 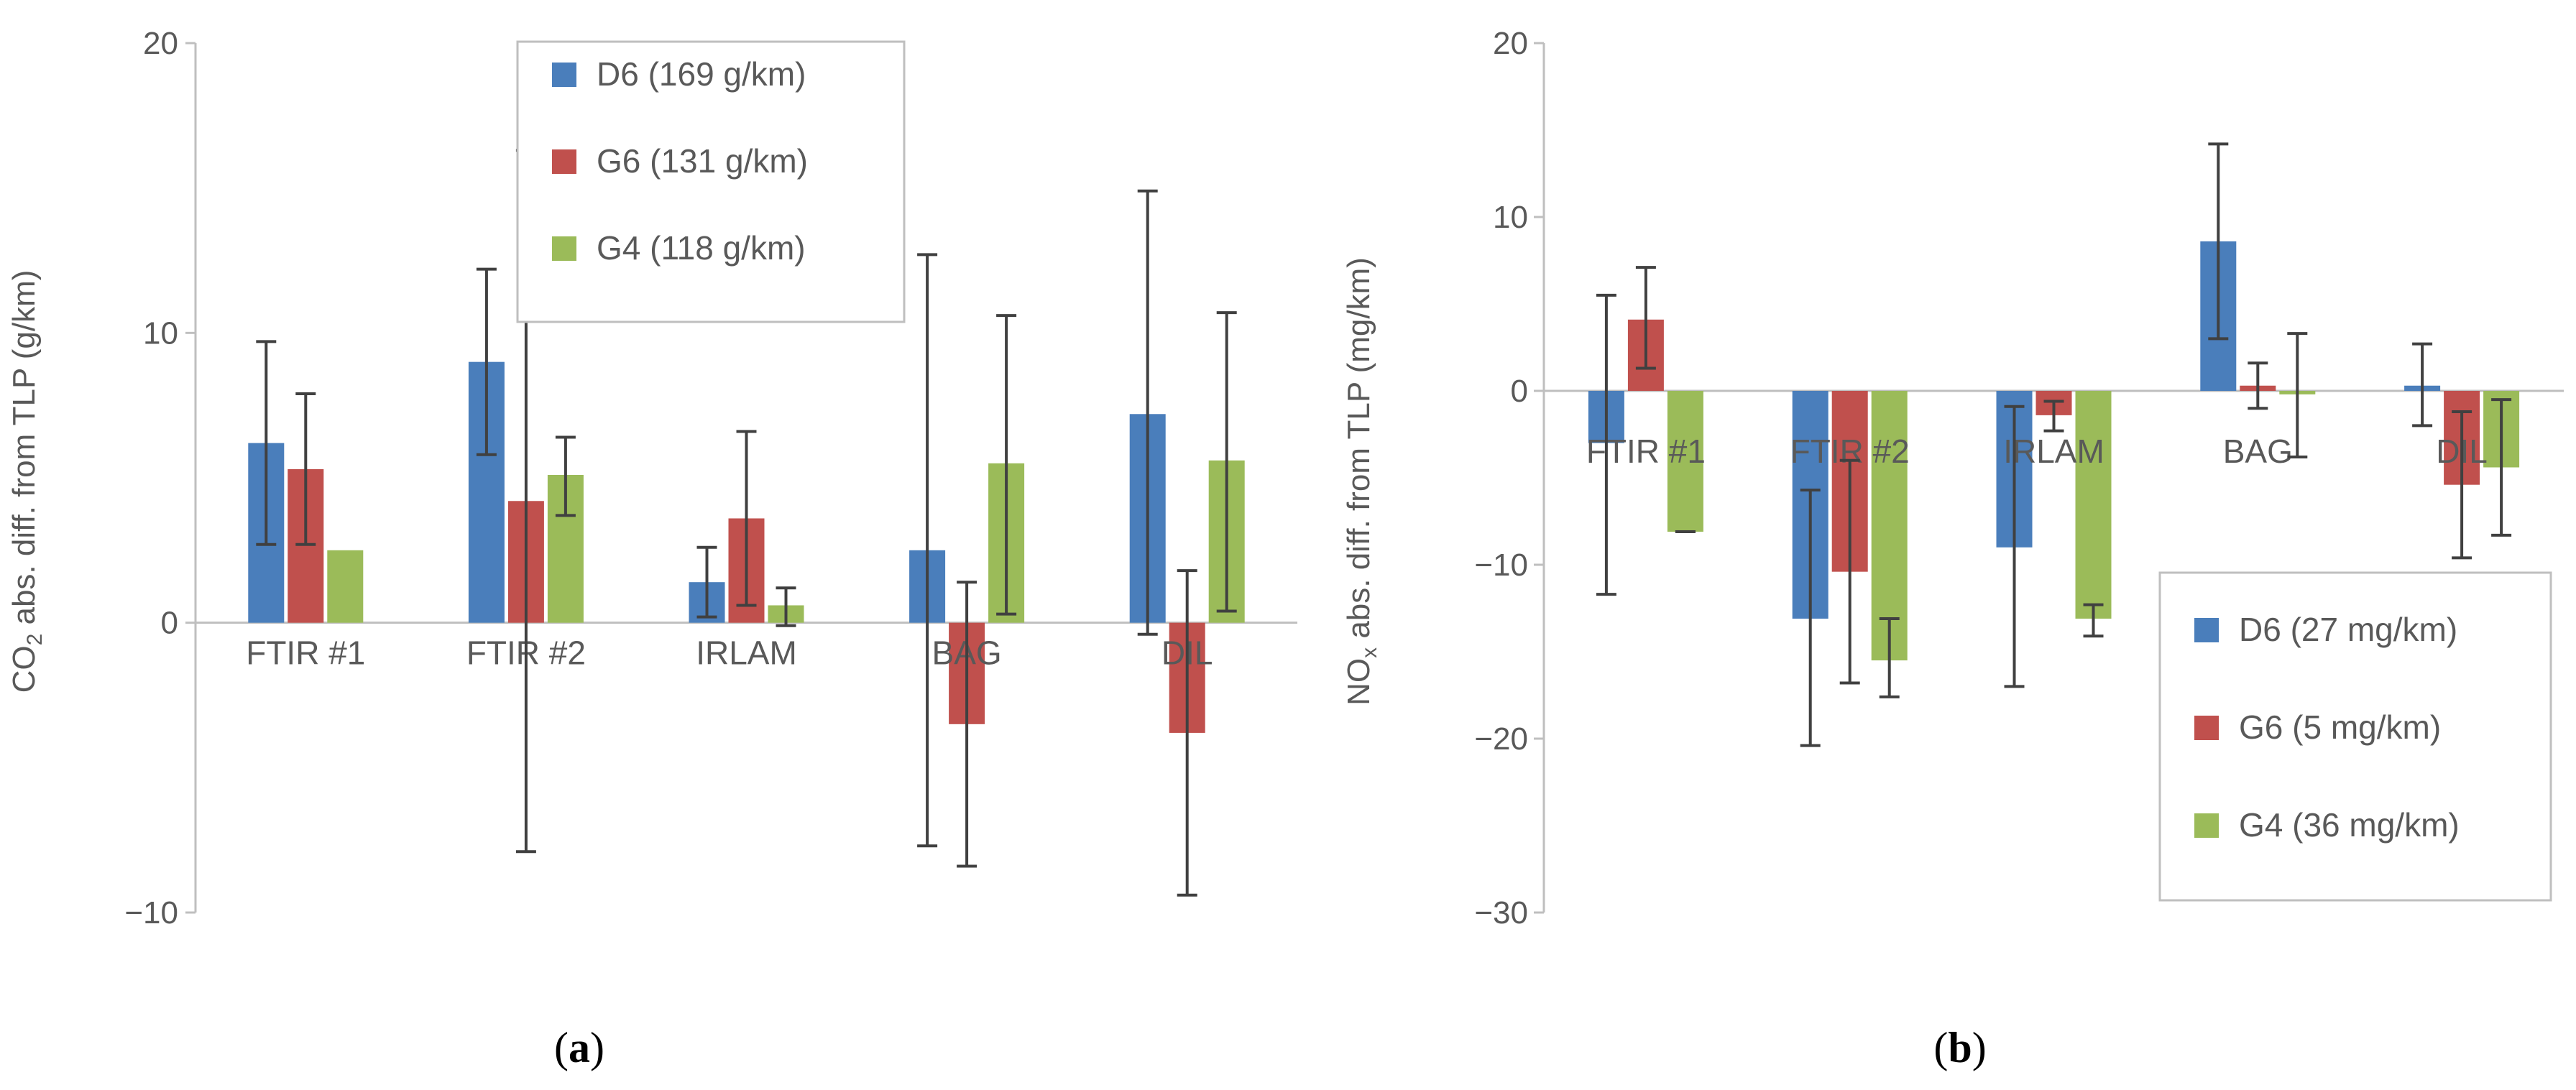 I want to click on legend-label: G4 (36 mg/km), so click(x=2349, y=825).